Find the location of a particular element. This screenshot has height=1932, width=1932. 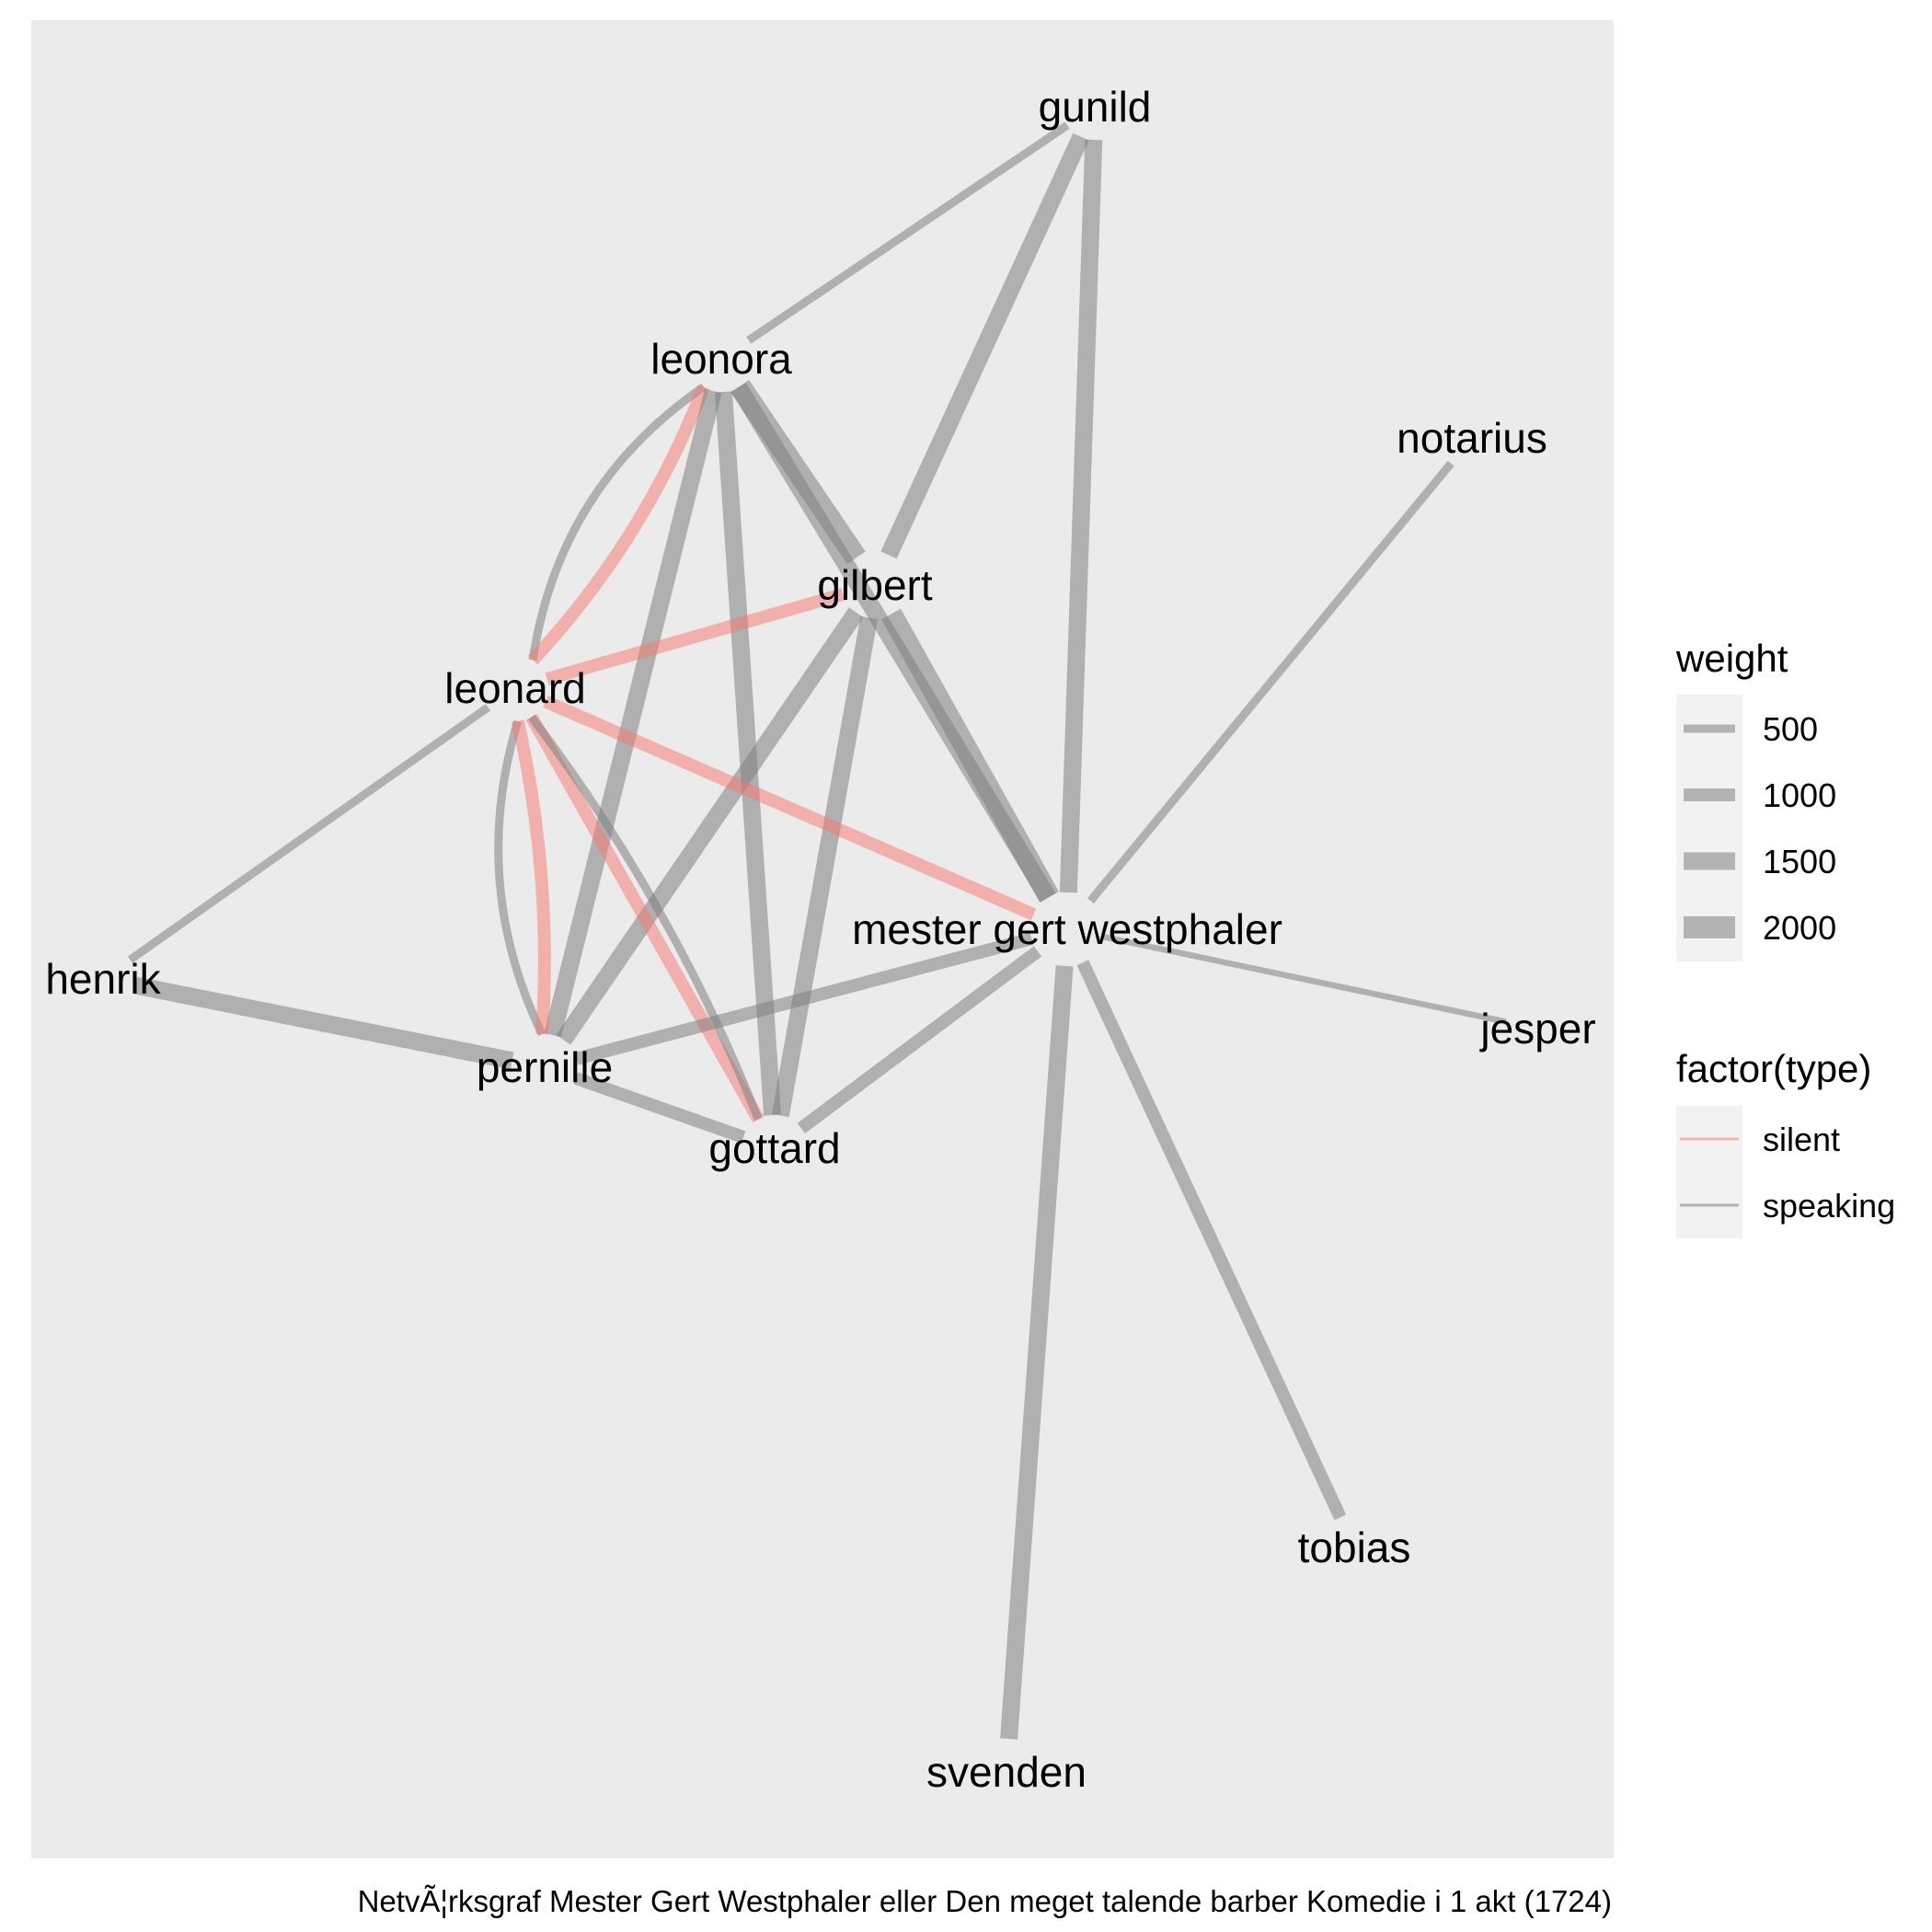

legend-weight-label-1500: 1500 is located at coordinates (1799, 861).